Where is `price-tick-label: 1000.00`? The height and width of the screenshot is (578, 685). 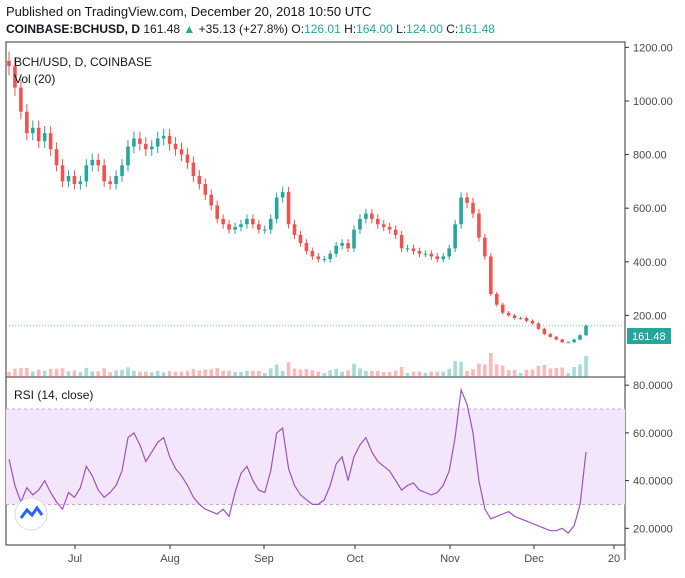
price-tick-label: 1000.00 is located at coordinates (653, 102).